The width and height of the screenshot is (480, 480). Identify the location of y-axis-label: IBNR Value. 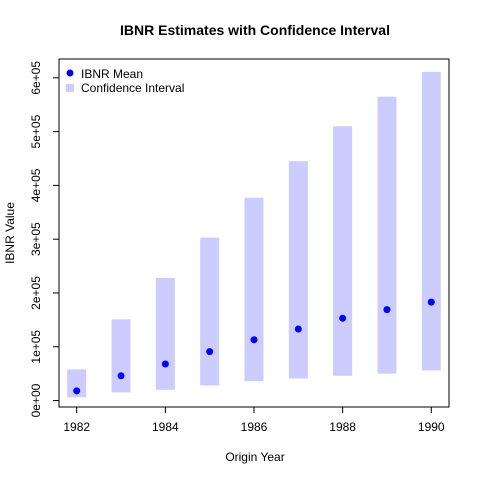
(10, 233).